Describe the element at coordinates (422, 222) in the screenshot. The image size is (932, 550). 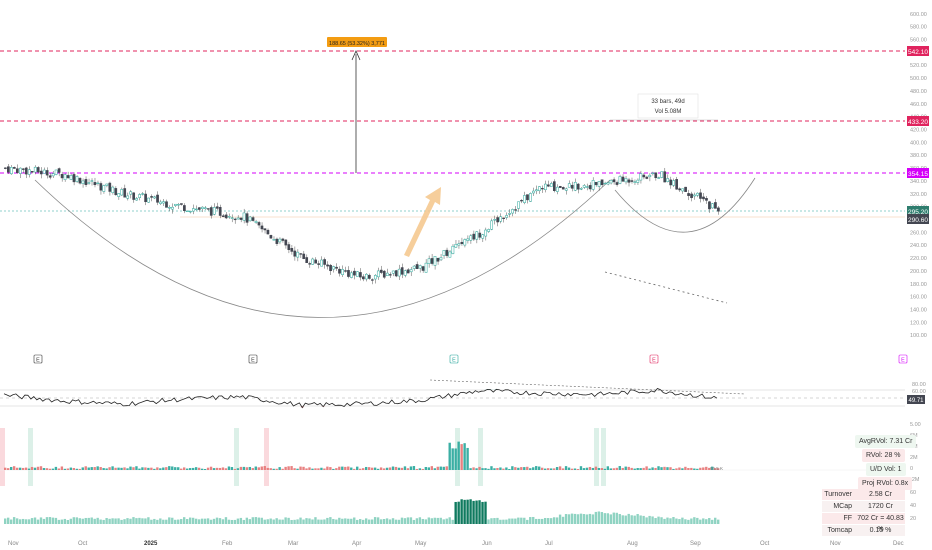
I see `breakout-arrow` at that location.